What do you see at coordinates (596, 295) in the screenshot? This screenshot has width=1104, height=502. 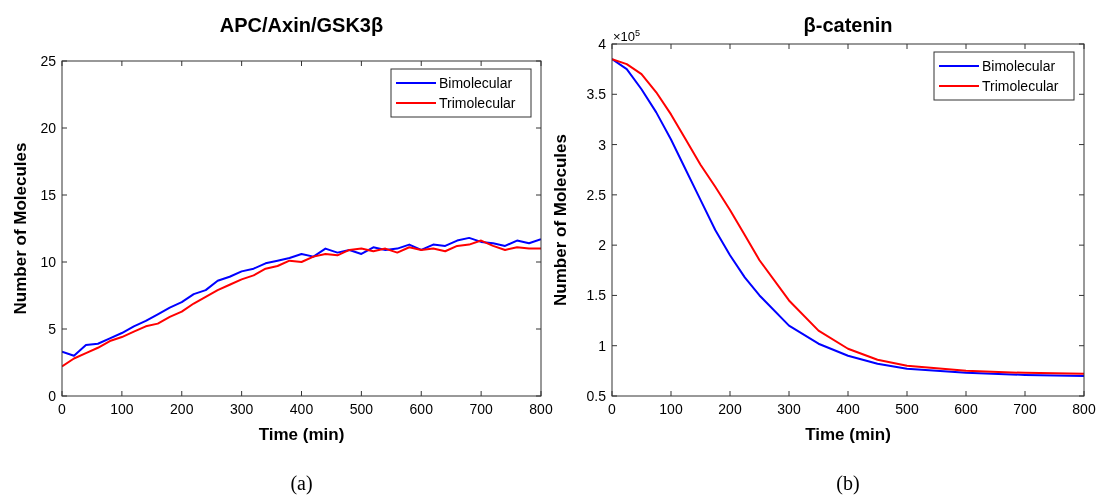 I see `y-tick-label: 1.5` at bounding box center [596, 295].